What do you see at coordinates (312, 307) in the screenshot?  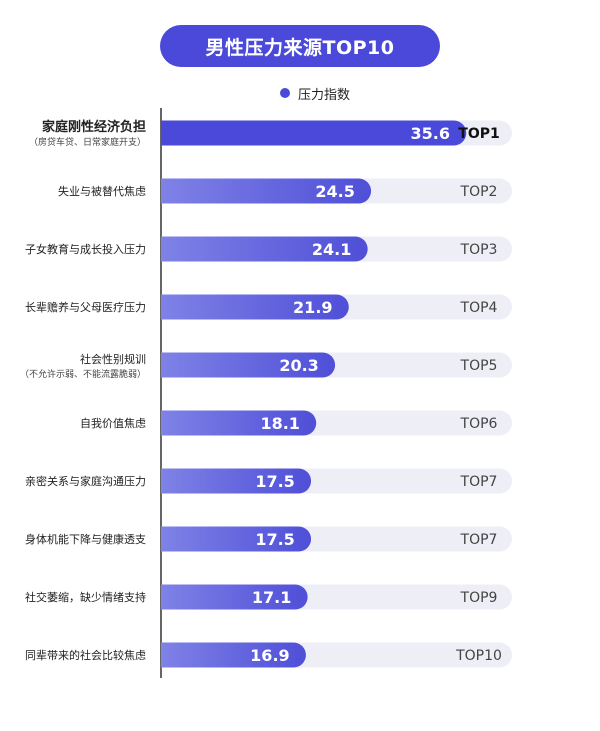 I see `bar-value-label: 21.9` at bounding box center [312, 307].